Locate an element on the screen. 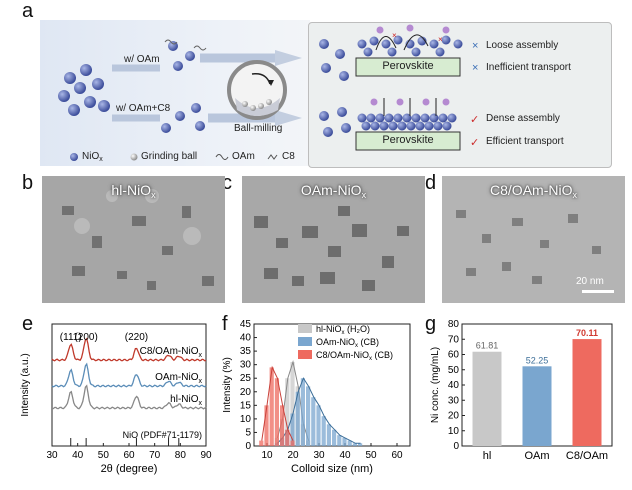  y-tick-label: 45 is located at coordinates (246, 324).